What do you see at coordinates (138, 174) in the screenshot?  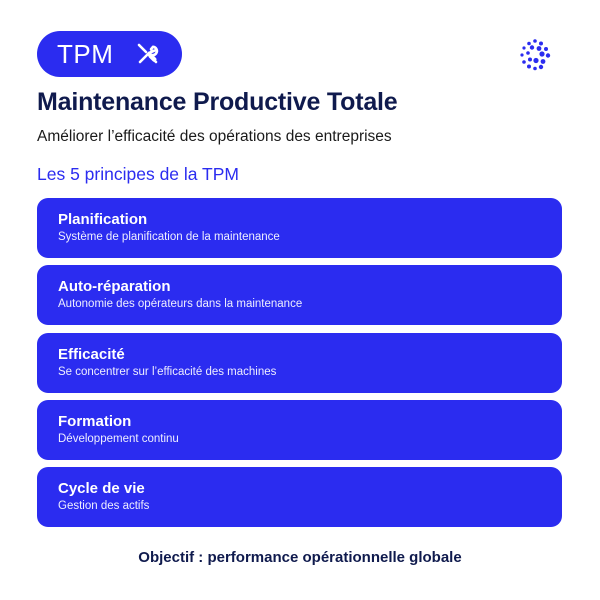 I see `section-heading: Les 5 principes de la TPM` at bounding box center [138, 174].